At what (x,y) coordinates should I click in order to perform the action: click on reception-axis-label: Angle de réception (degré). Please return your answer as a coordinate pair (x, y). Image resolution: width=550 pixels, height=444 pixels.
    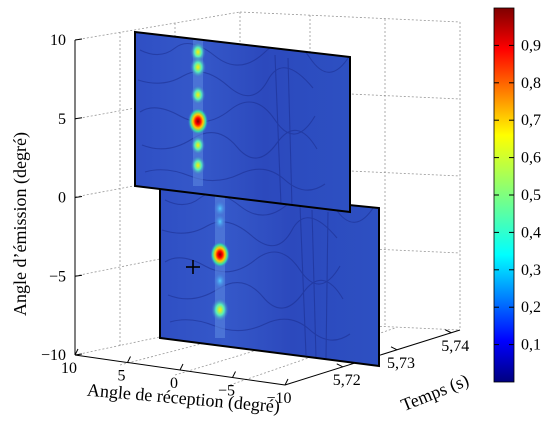
    Looking at the image, I should click on (183, 399).